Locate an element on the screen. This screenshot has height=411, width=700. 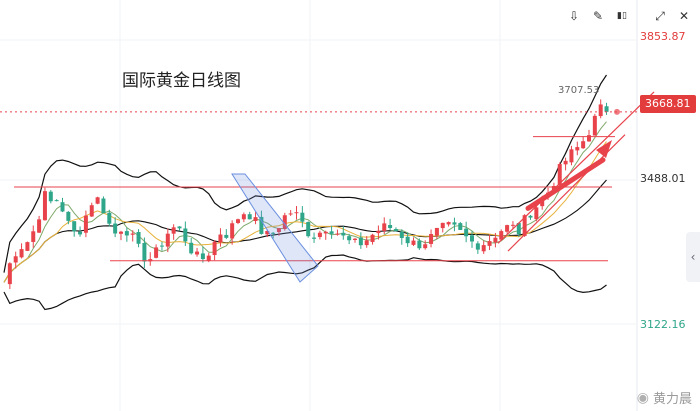
expand-icon: ⤢ is located at coordinates (660, 15).